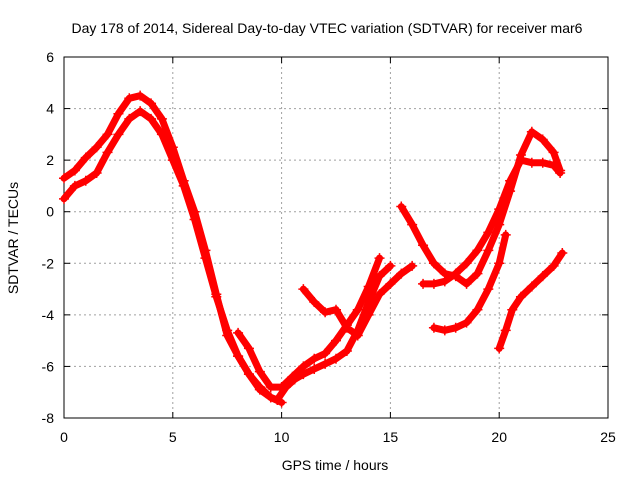  What do you see at coordinates (391, 437) in the screenshot?
I see `x-tick-label: 15` at bounding box center [391, 437].